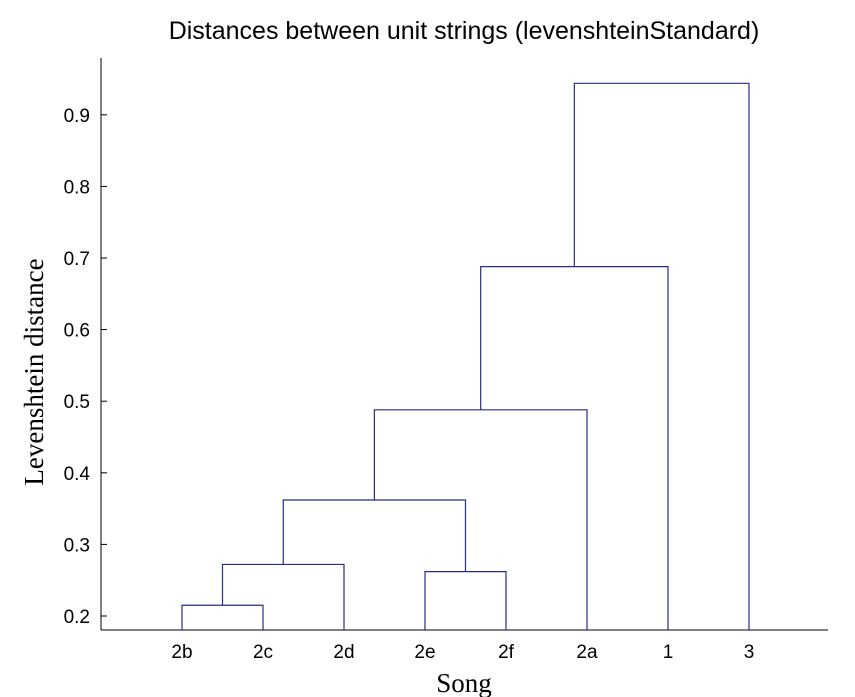 The height and width of the screenshot is (697, 855). What do you see at coordinates (77, 116) in the screenshot?
I see `y-tick-label: 0.9` at bounding box center [77, 116].